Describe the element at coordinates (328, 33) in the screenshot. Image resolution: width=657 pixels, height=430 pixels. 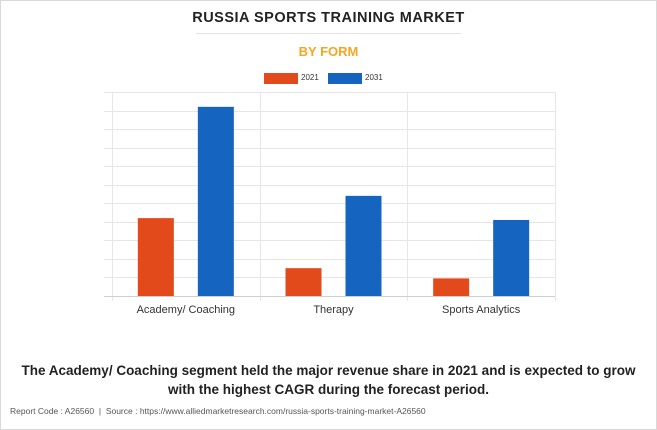
I see `title-divider` at that location.